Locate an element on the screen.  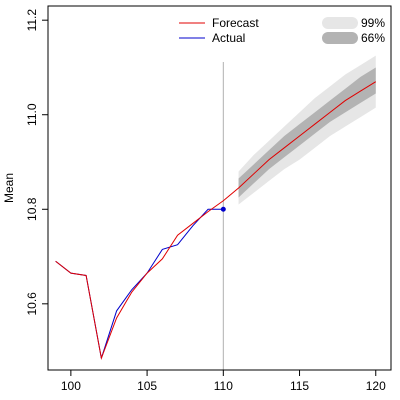
x-tick-label: 115 is located at coordinates (299, 386).